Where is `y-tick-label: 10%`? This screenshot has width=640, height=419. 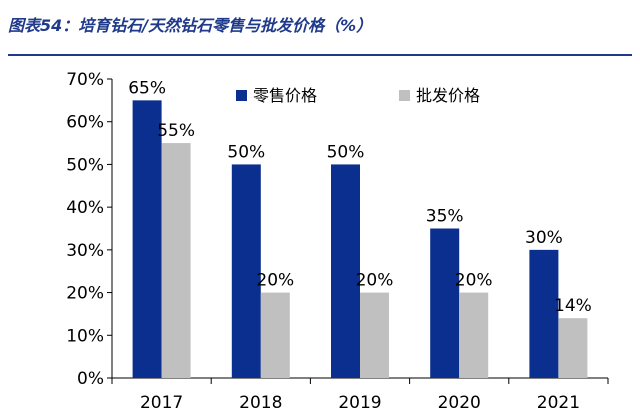
y-tick-label: 10% is located at coordinates (85, 336).